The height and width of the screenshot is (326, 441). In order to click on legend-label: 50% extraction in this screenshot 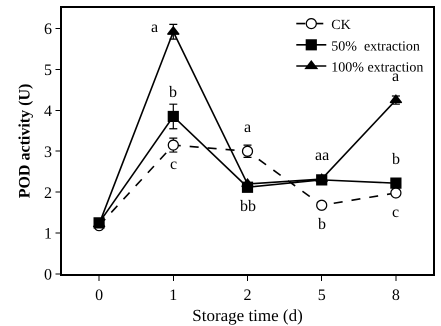, I will do `click(375, 46)`.